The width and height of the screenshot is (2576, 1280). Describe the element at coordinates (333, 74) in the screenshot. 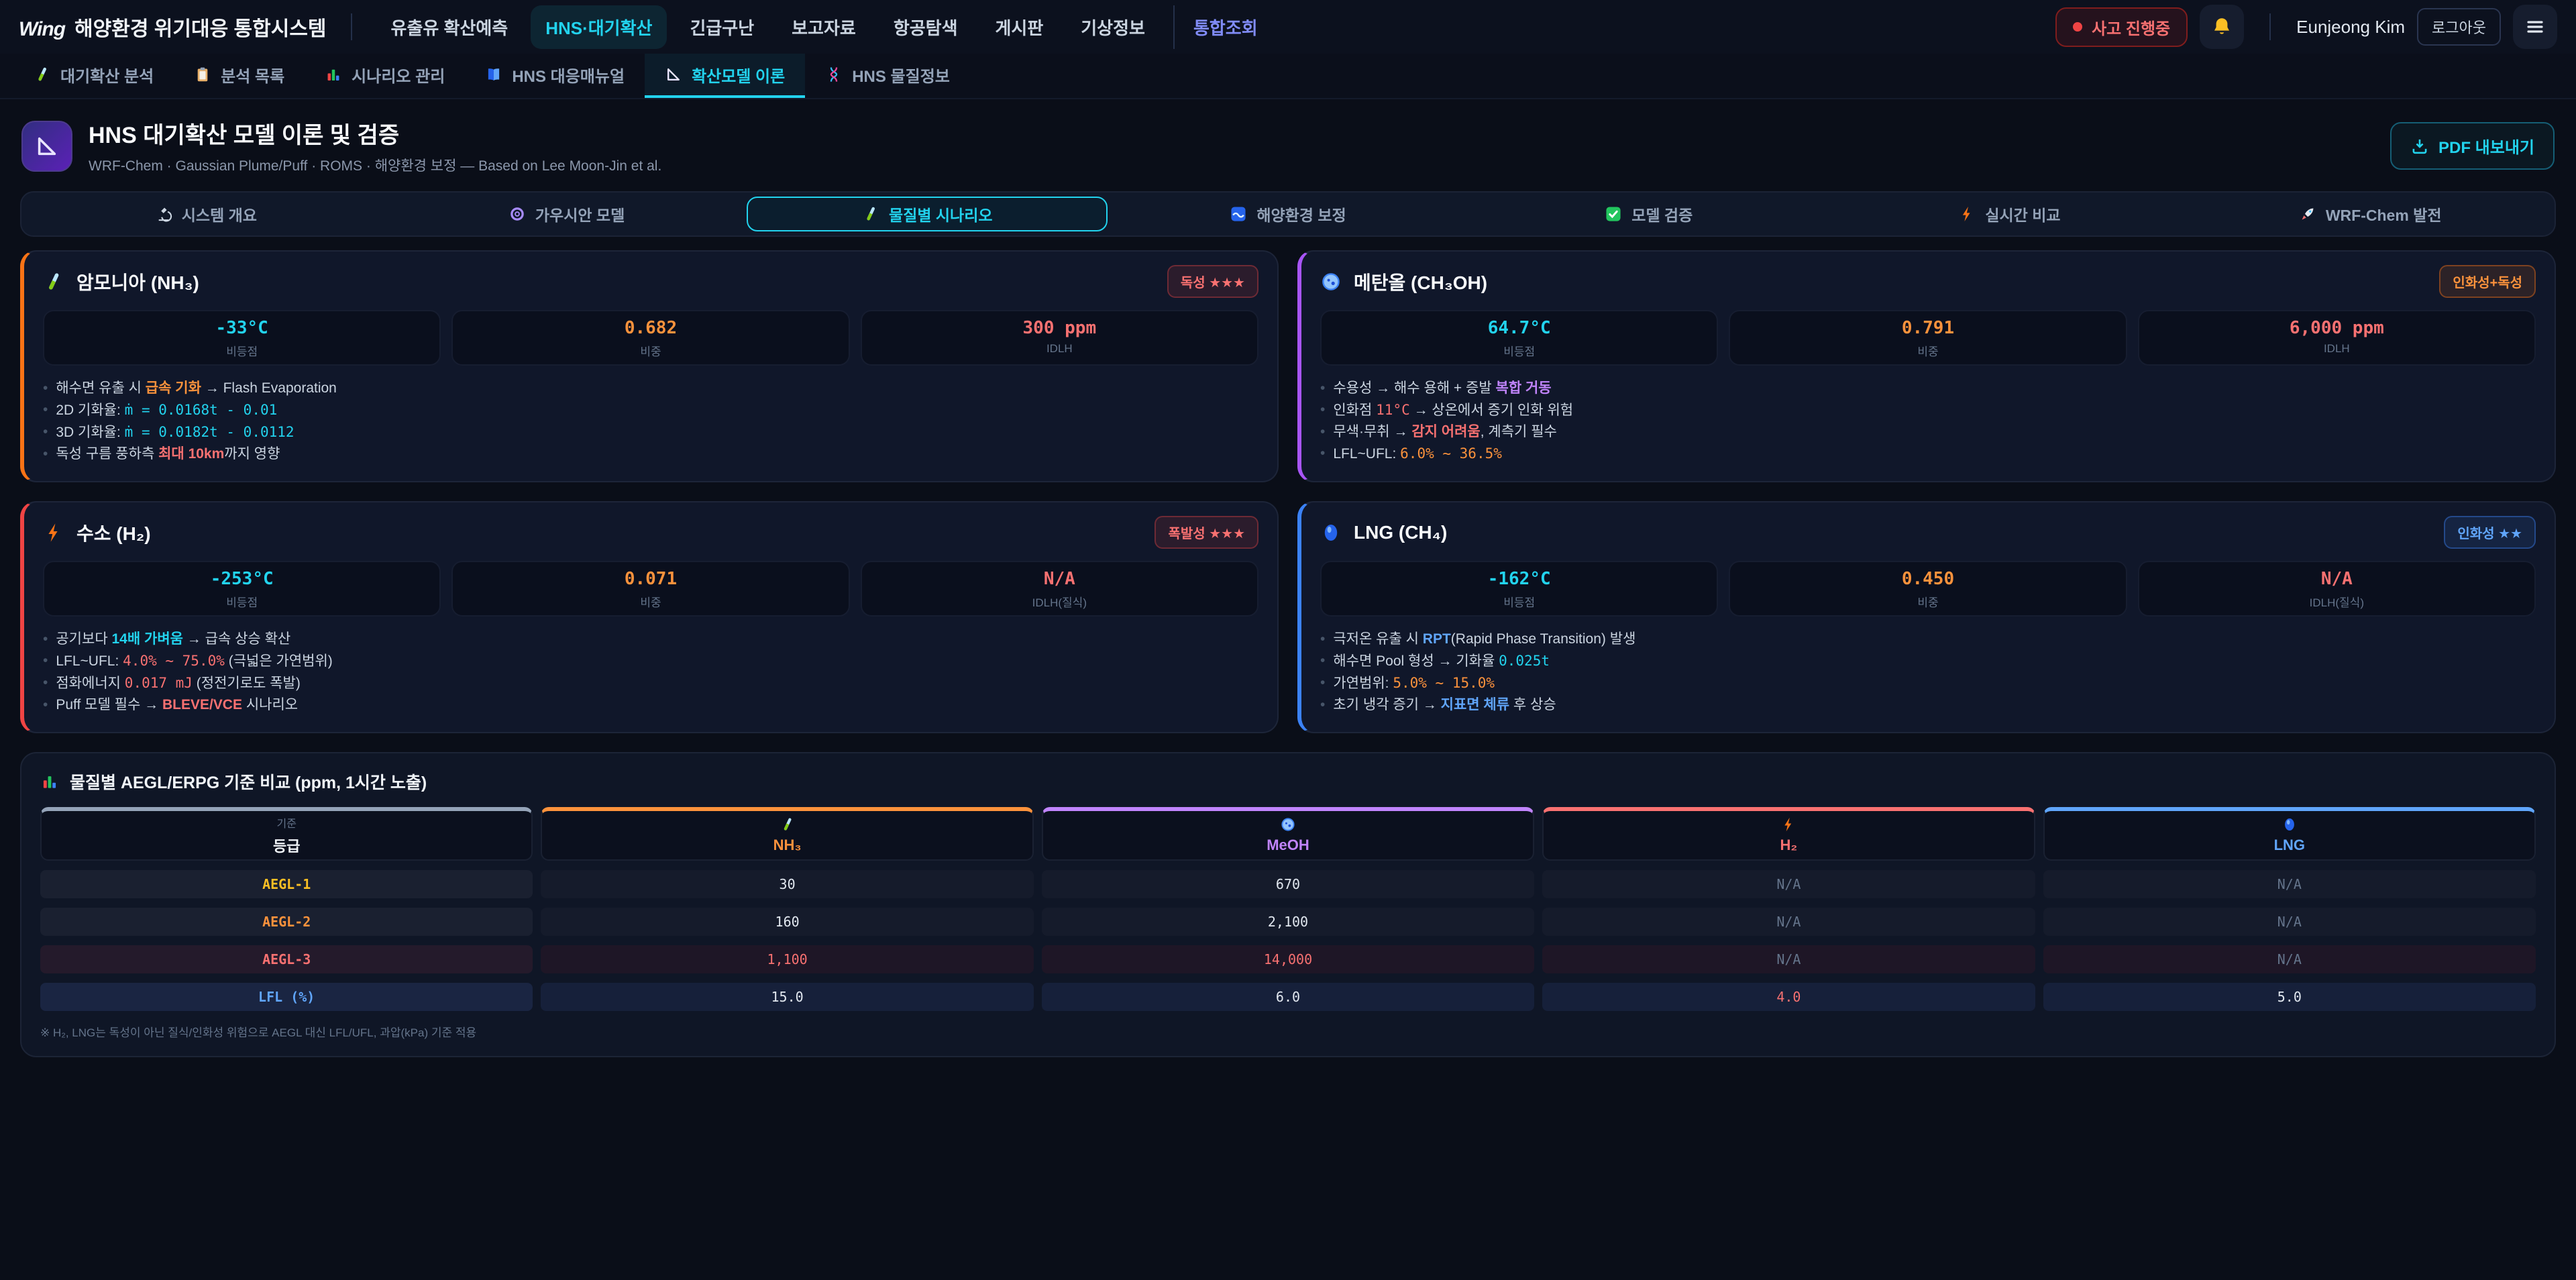

I see `bar-chart-icon` at that location.